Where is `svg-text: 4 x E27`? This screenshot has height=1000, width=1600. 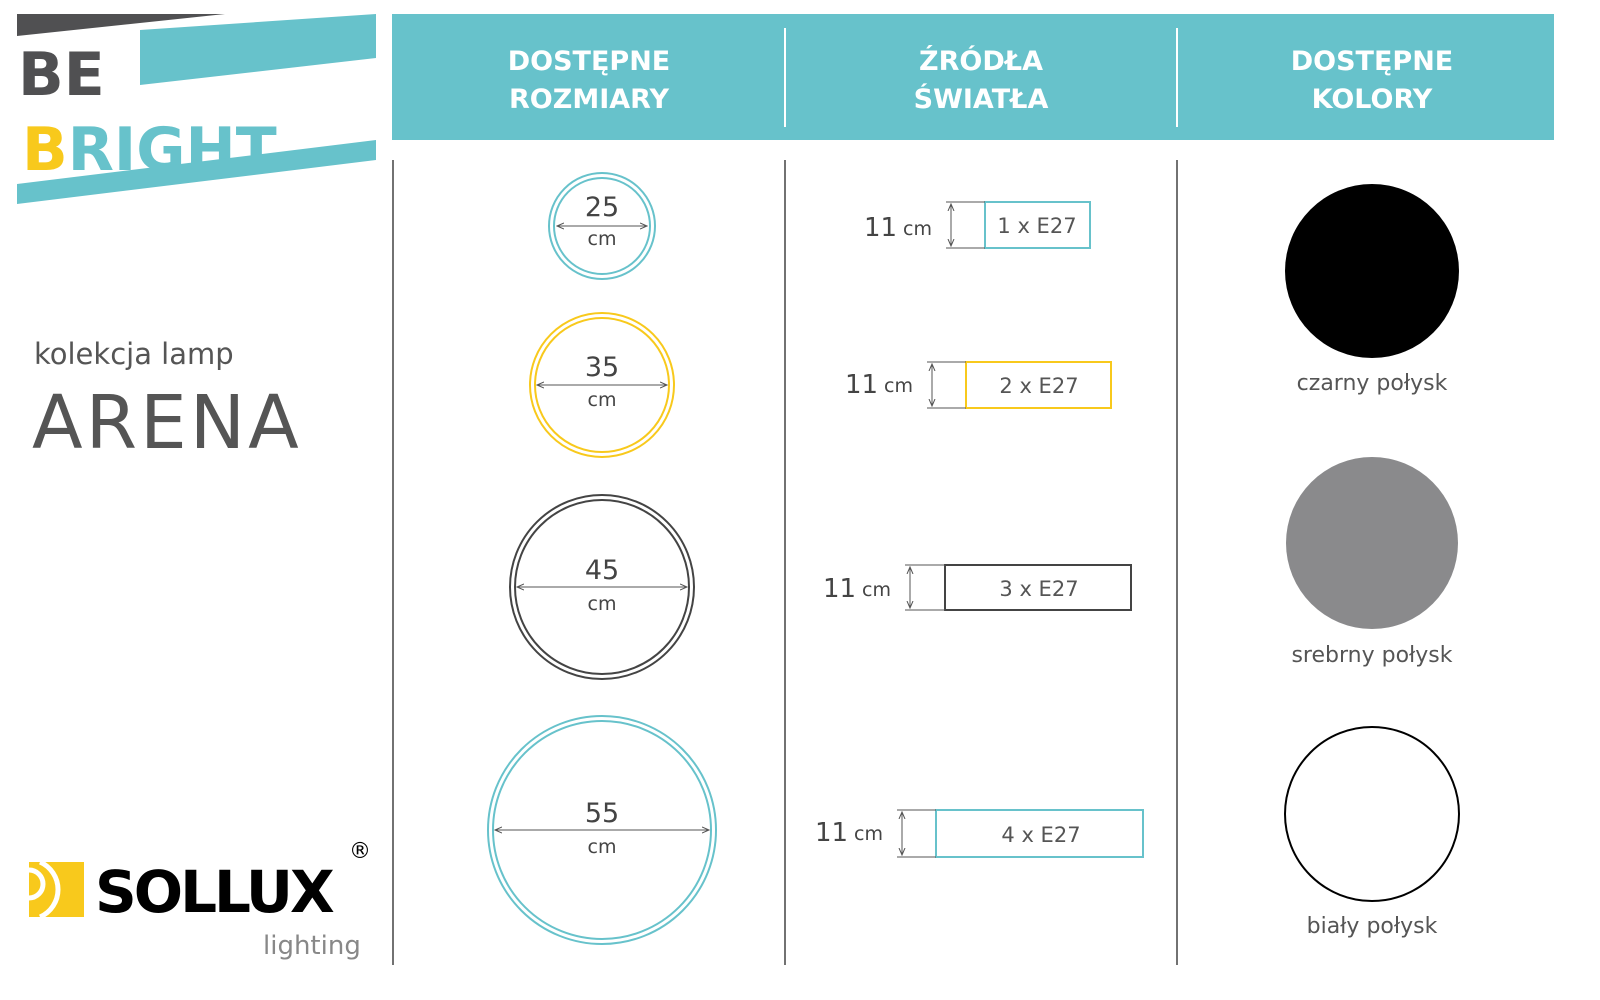
svg-text: 4 x E27 is located at coordinates (1040, 835).